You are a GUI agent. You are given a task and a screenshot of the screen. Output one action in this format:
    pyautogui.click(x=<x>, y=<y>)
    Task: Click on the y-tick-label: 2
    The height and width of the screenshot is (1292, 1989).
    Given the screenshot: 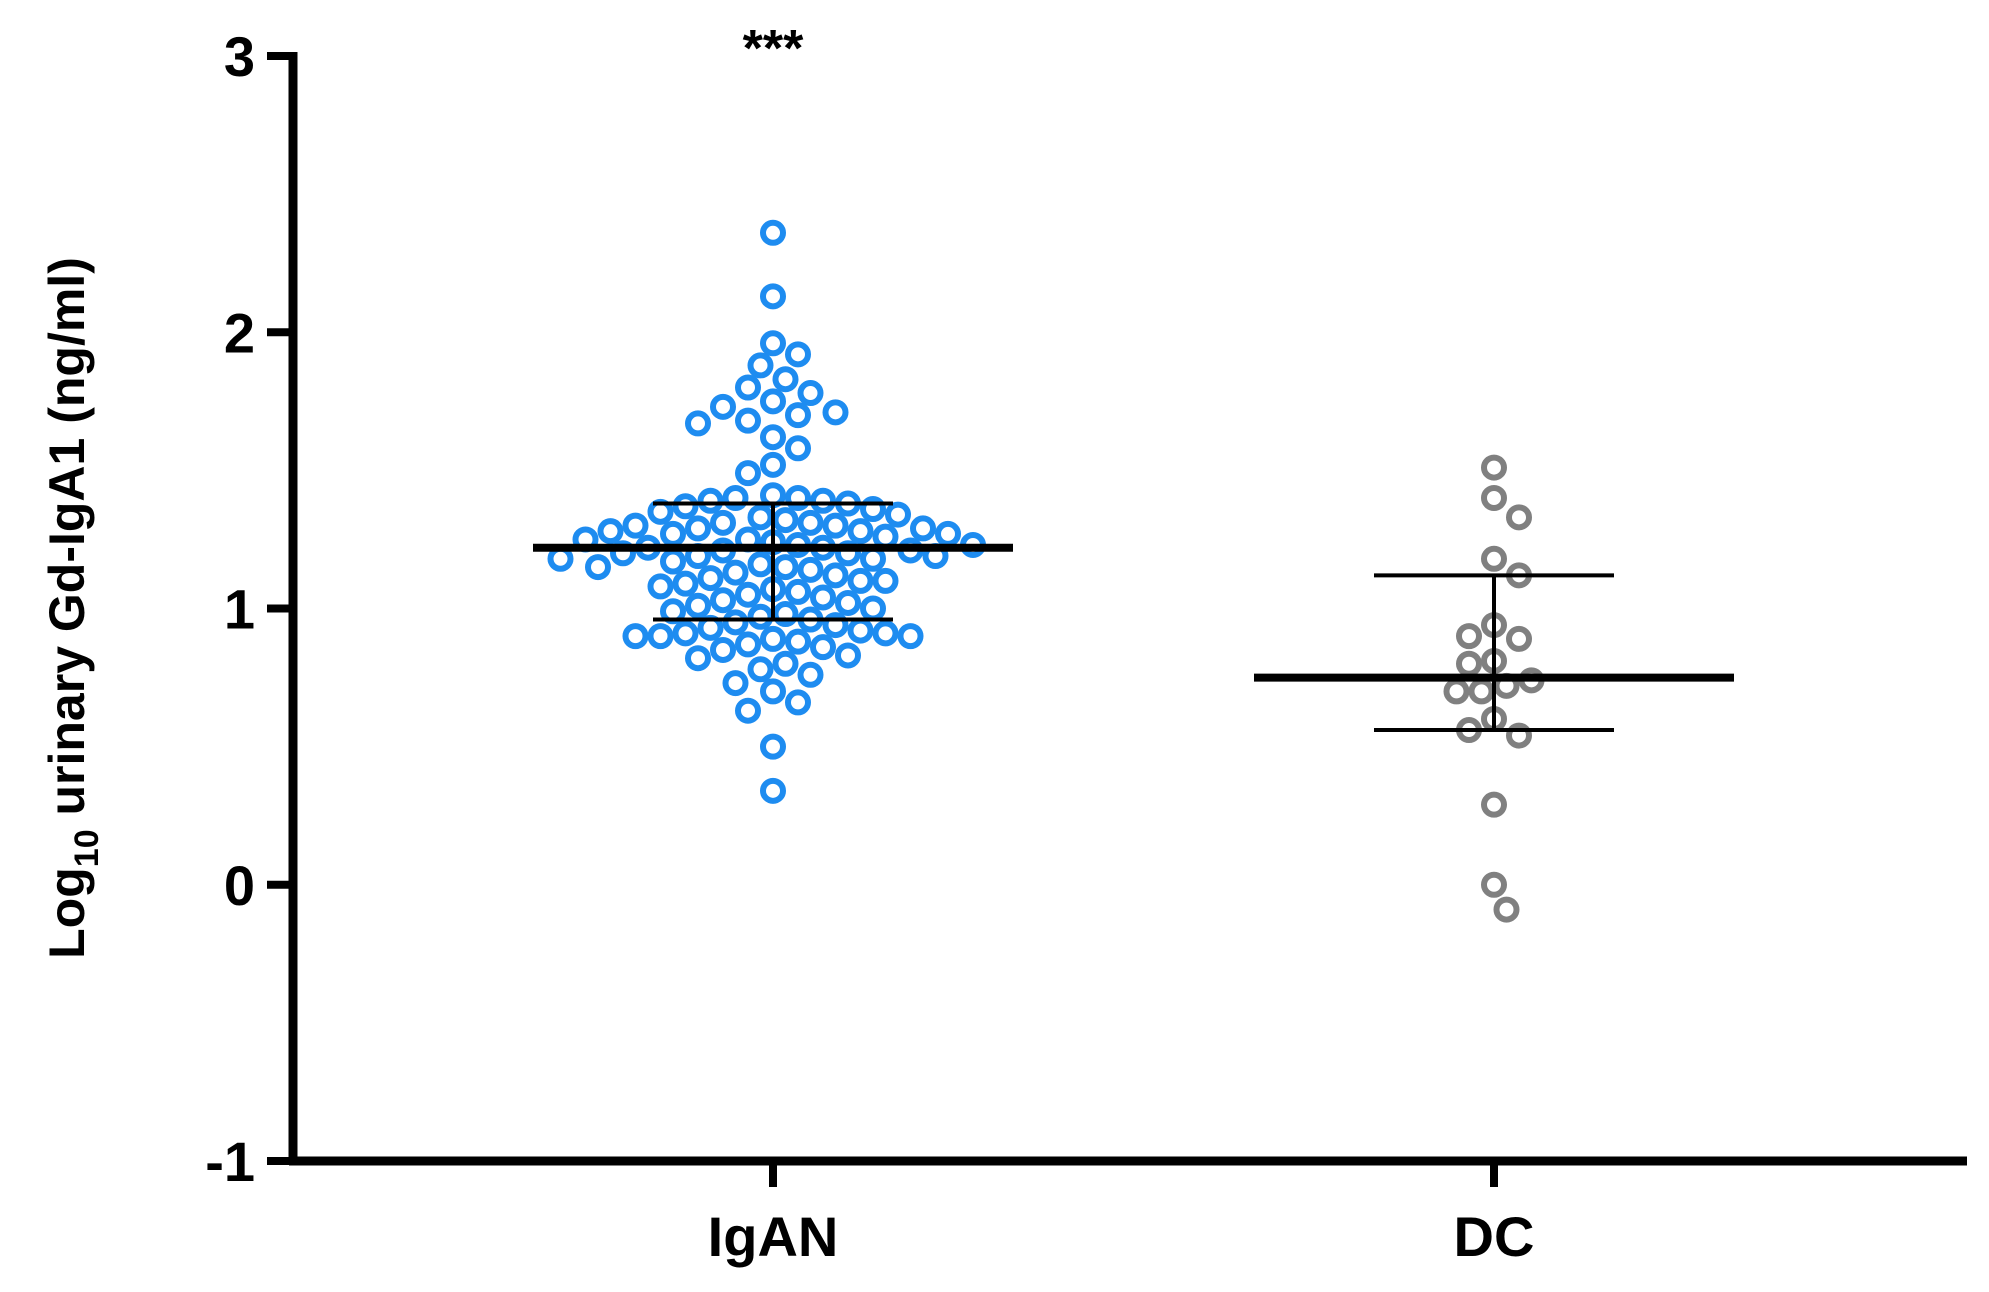 What is the action you would take?
    pyautogui.click(x=239, y=332)
    